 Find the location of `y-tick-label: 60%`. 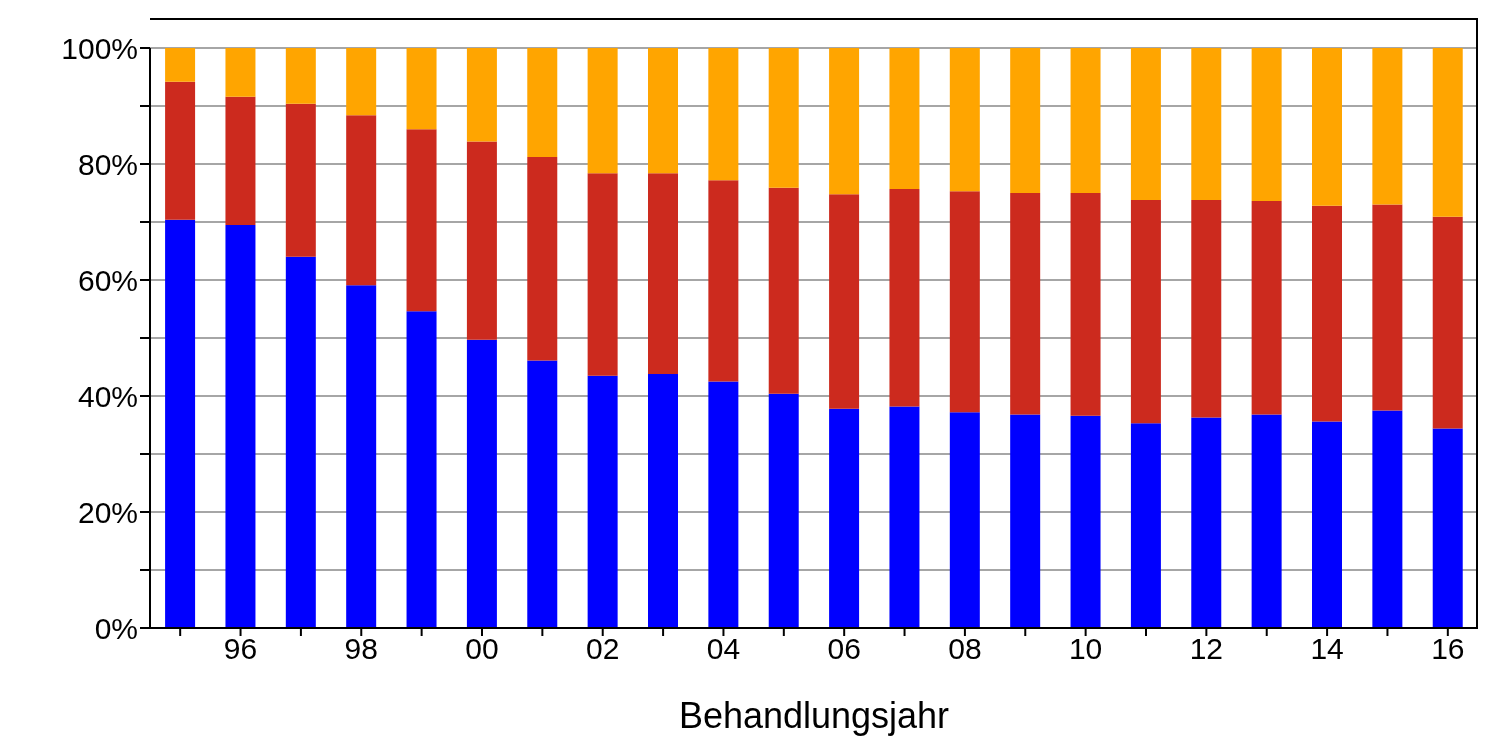

y-tick-label: 60% is located at coordinates (107, 280).